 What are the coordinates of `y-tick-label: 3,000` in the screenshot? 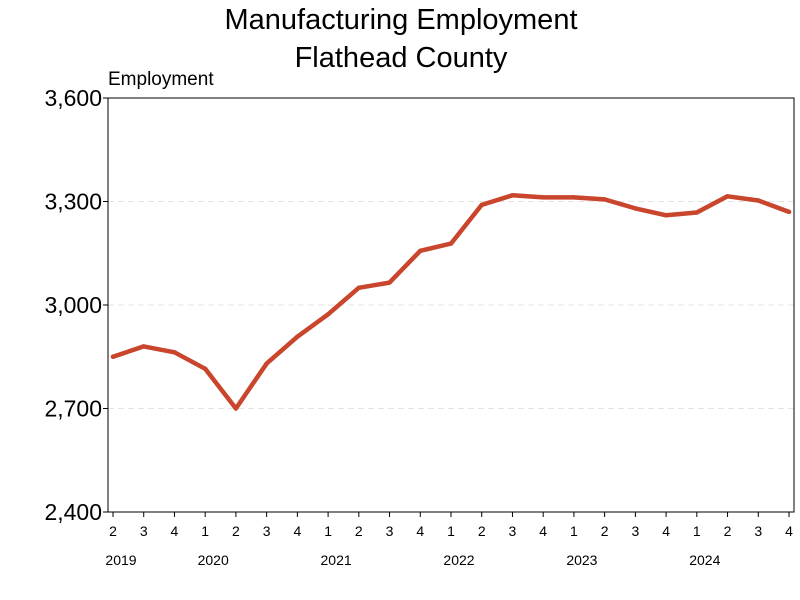 It's located at (73, 305).